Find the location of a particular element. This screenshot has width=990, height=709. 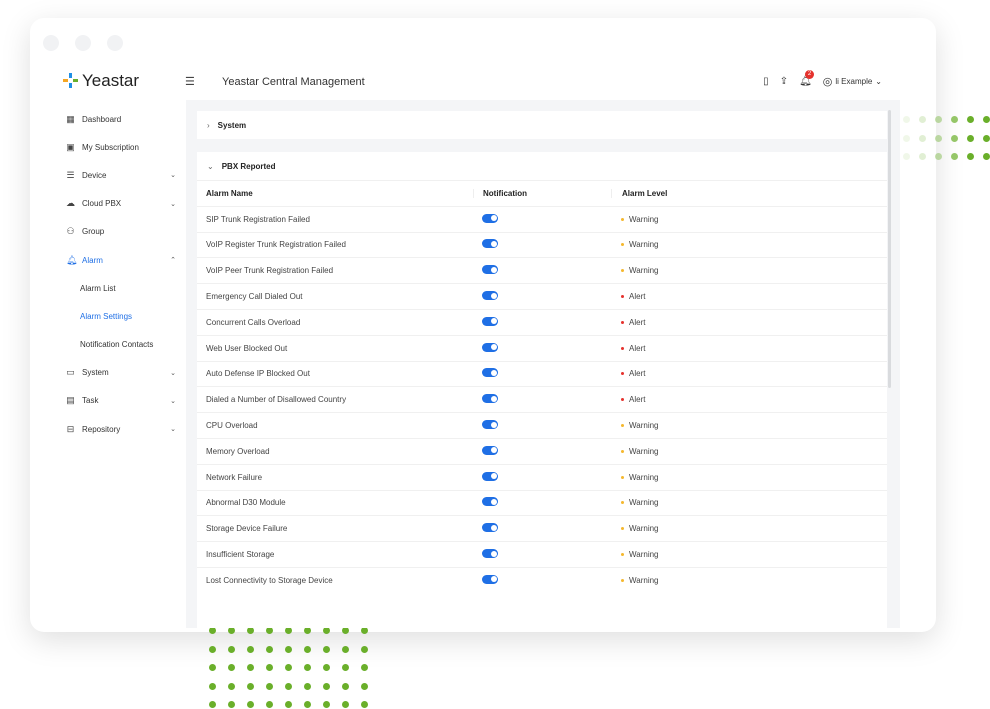

alarm-name: Abnormal D30 Module is located at coordinates (246, 503).